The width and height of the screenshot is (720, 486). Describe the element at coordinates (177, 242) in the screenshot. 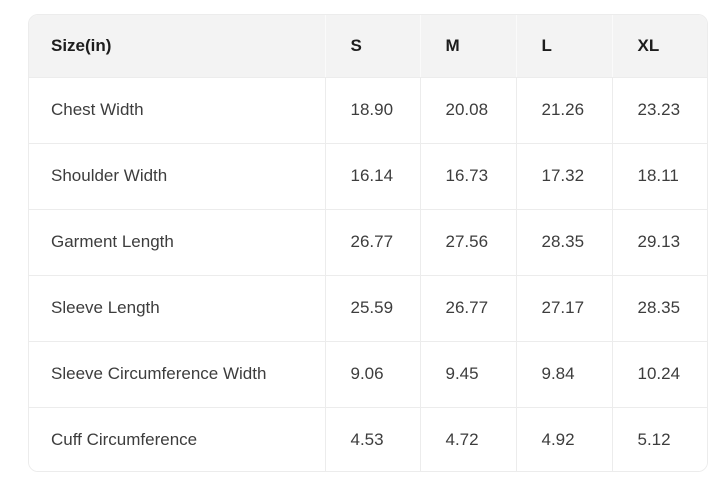

I see `row-label-cell: Garment Length` at that location.